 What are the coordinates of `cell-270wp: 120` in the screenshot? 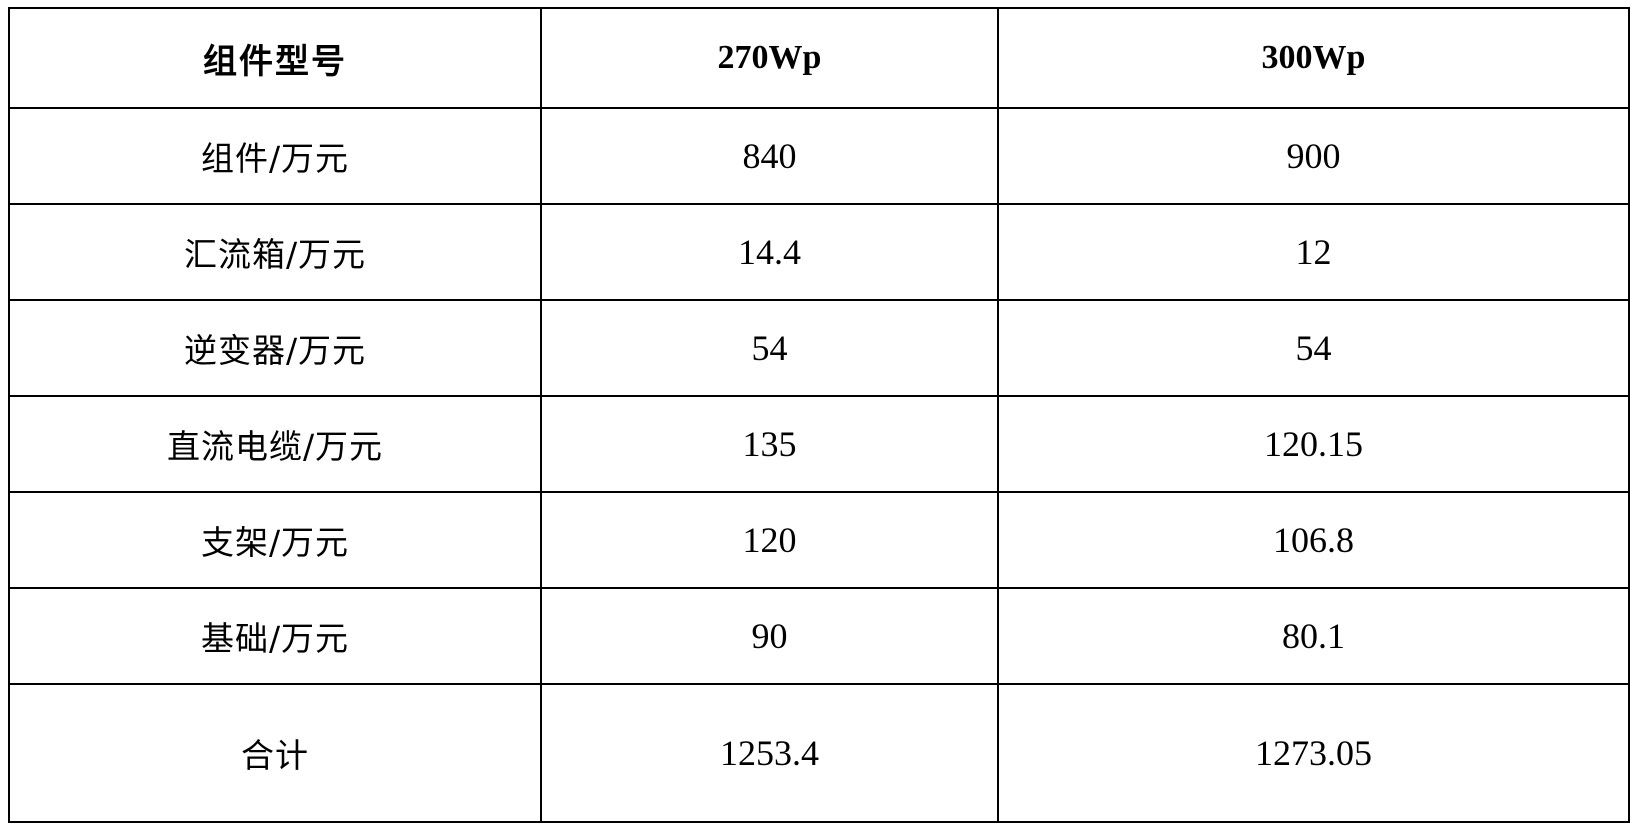 It's located at (769, 540).